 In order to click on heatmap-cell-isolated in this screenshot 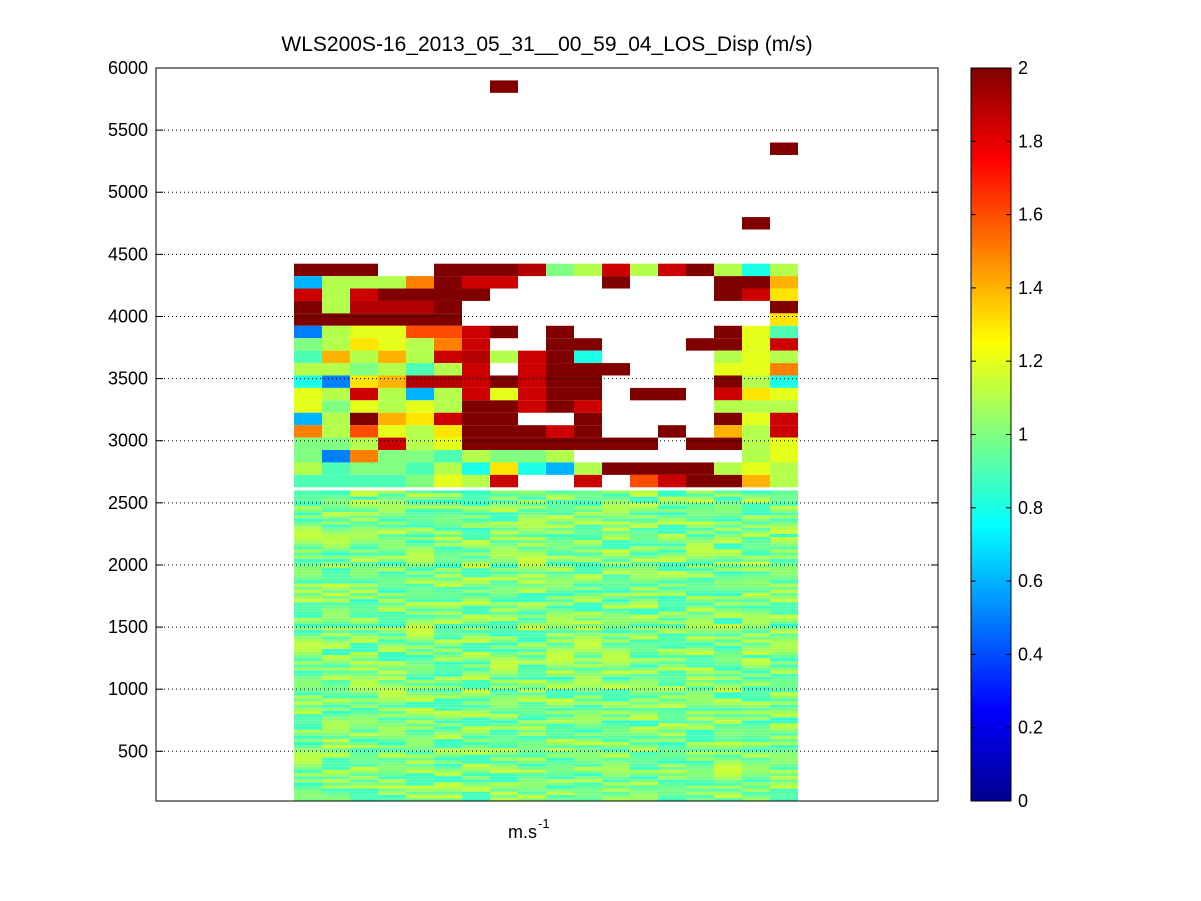, I will do `click(756, 223)`.